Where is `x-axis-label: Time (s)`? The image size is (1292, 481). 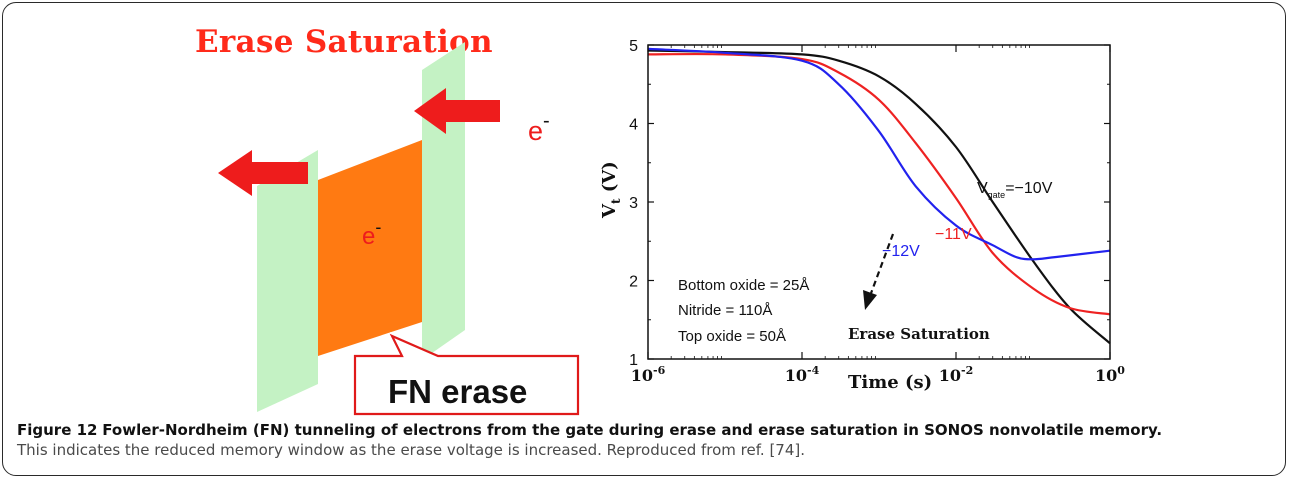 x-axis-label: Time (s) is located at coordinates (890, 382).